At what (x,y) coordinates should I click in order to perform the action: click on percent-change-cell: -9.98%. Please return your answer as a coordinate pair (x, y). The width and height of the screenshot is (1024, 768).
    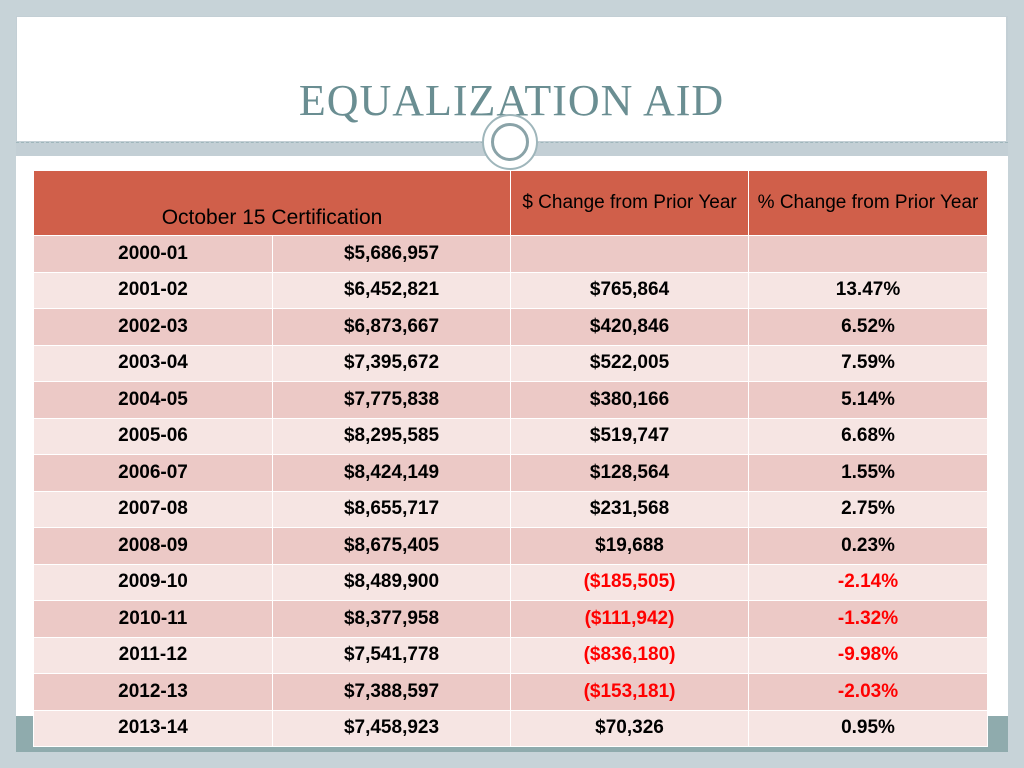
    Looking at the image, I should click on (868, 655).